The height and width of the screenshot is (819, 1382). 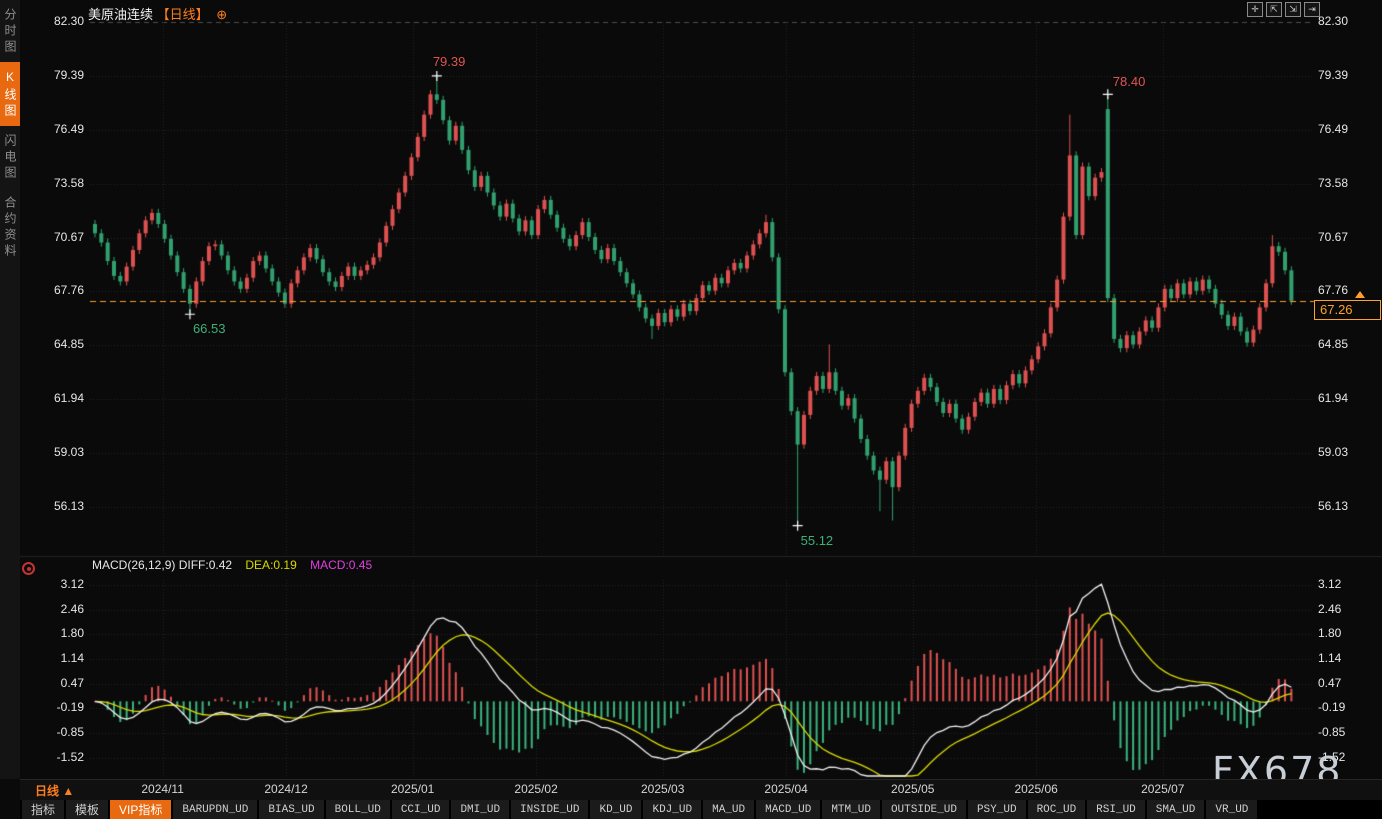 What do you see at coordinates (121, 14) in the screenshot?
I see `symbol-name: 美原油连续` at bounding box center [121, 14].